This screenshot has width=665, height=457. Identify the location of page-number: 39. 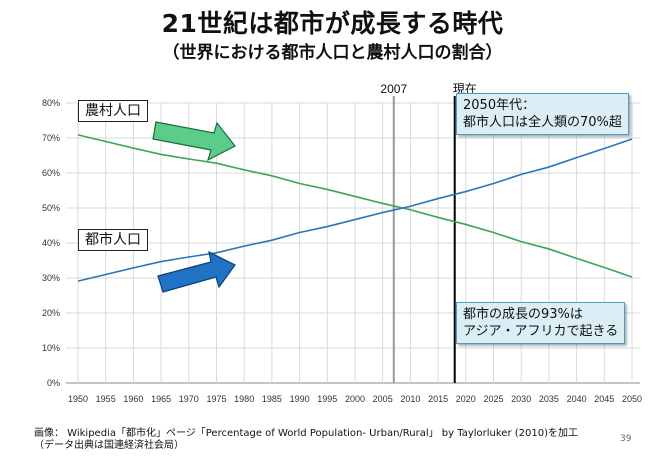
(626, 439).